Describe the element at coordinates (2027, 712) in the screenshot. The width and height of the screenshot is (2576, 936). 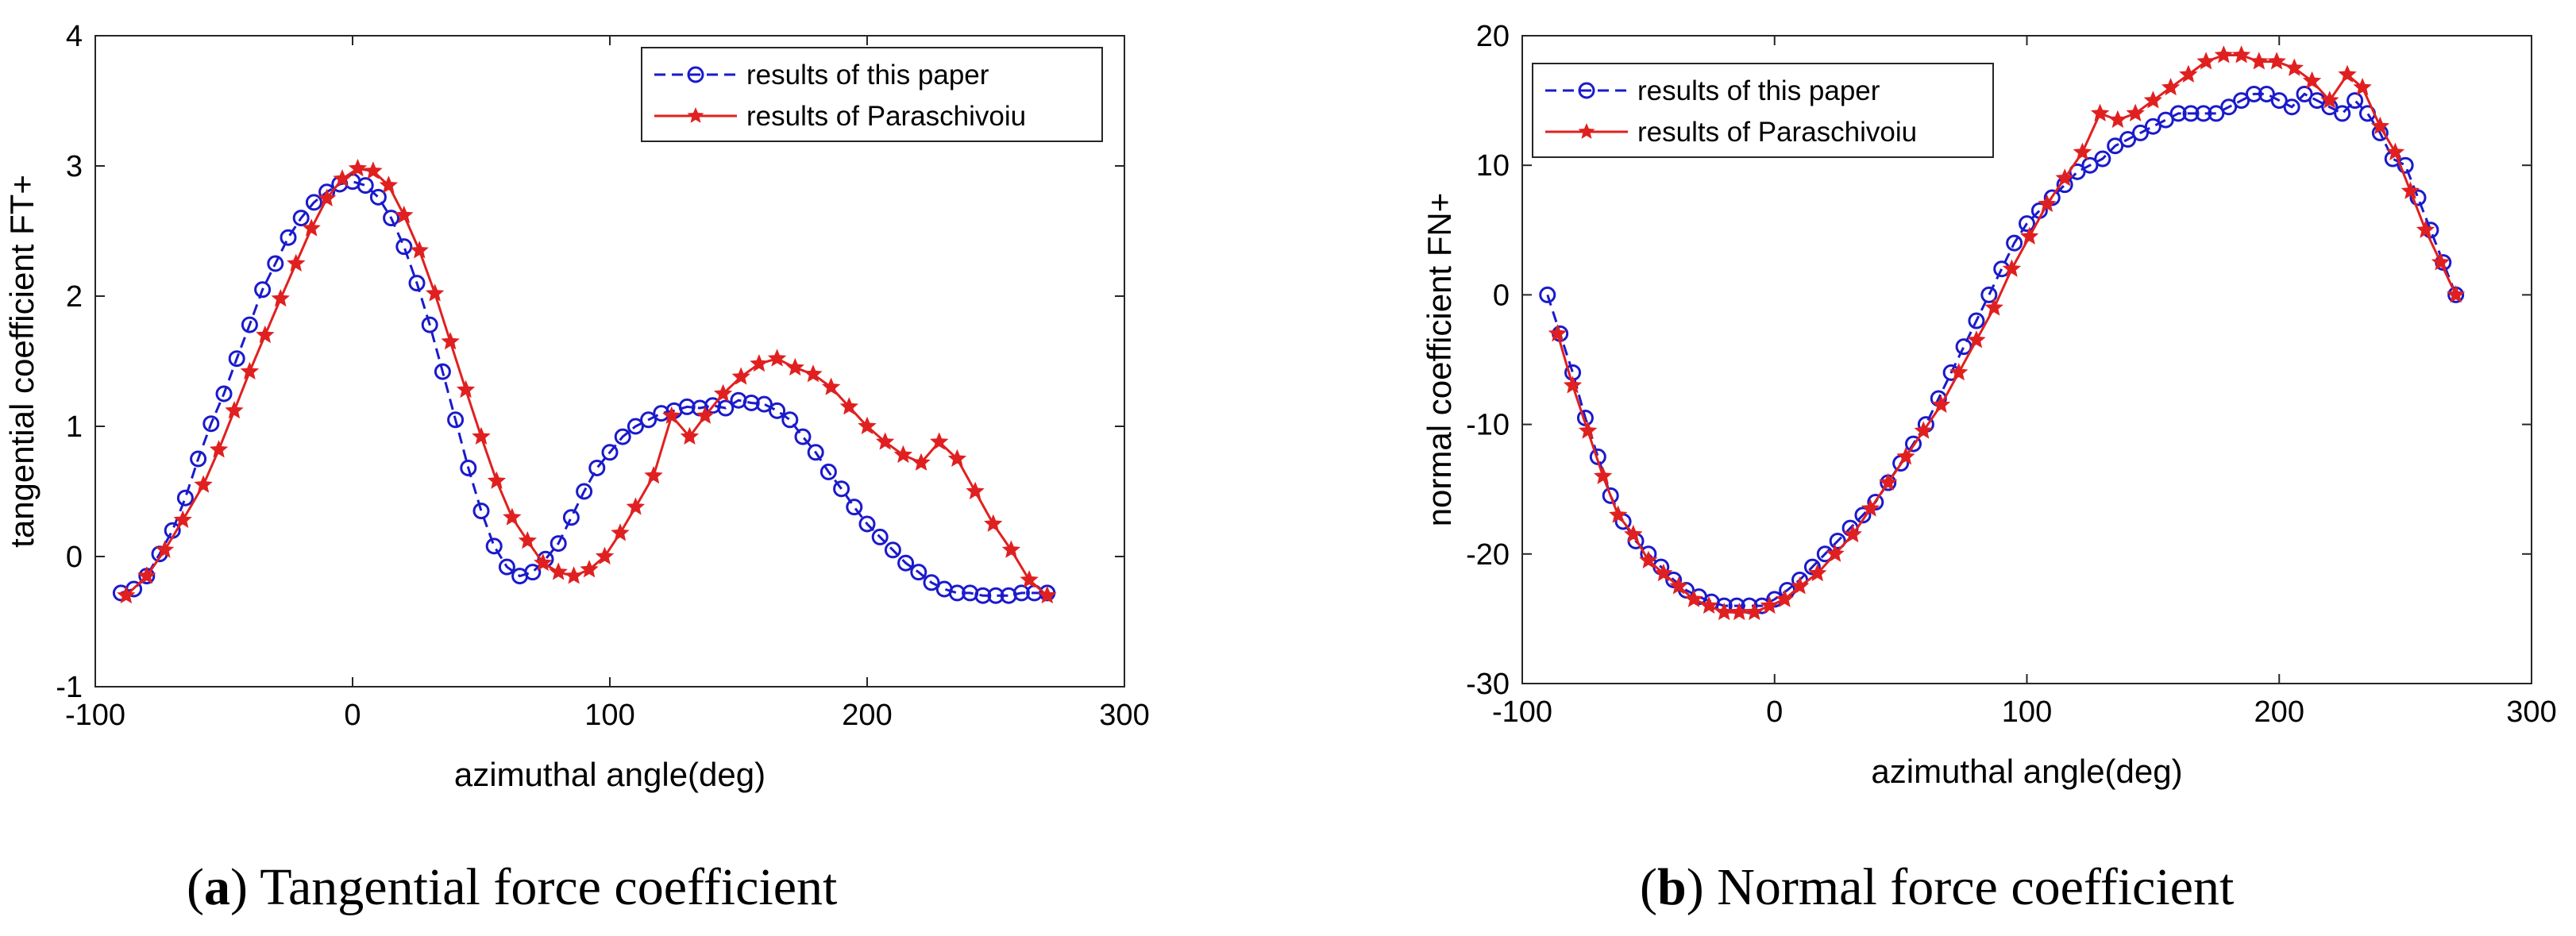
I see `panel-b-x-tick-label: 100` at that location.